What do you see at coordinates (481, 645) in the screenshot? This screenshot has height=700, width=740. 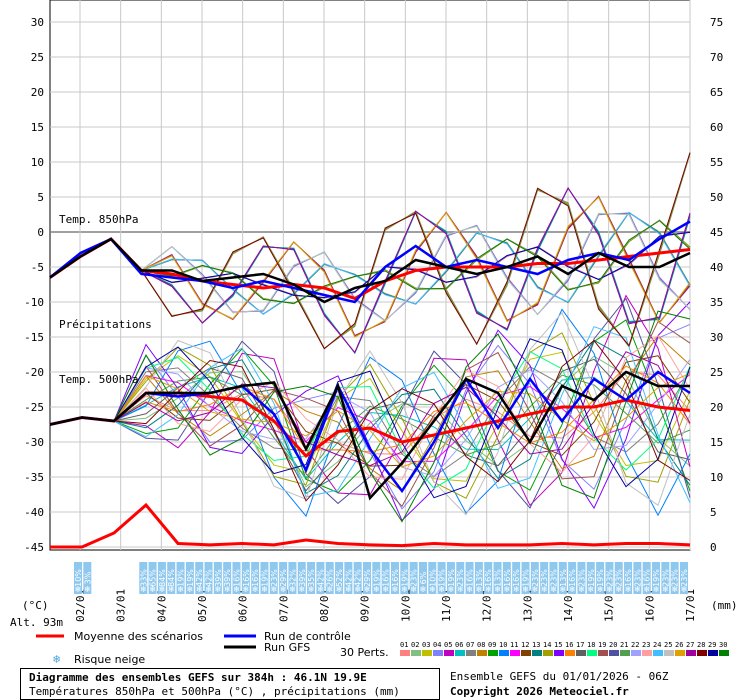 I see `pert-legend-code: 08` at bounding box center [481, 645].